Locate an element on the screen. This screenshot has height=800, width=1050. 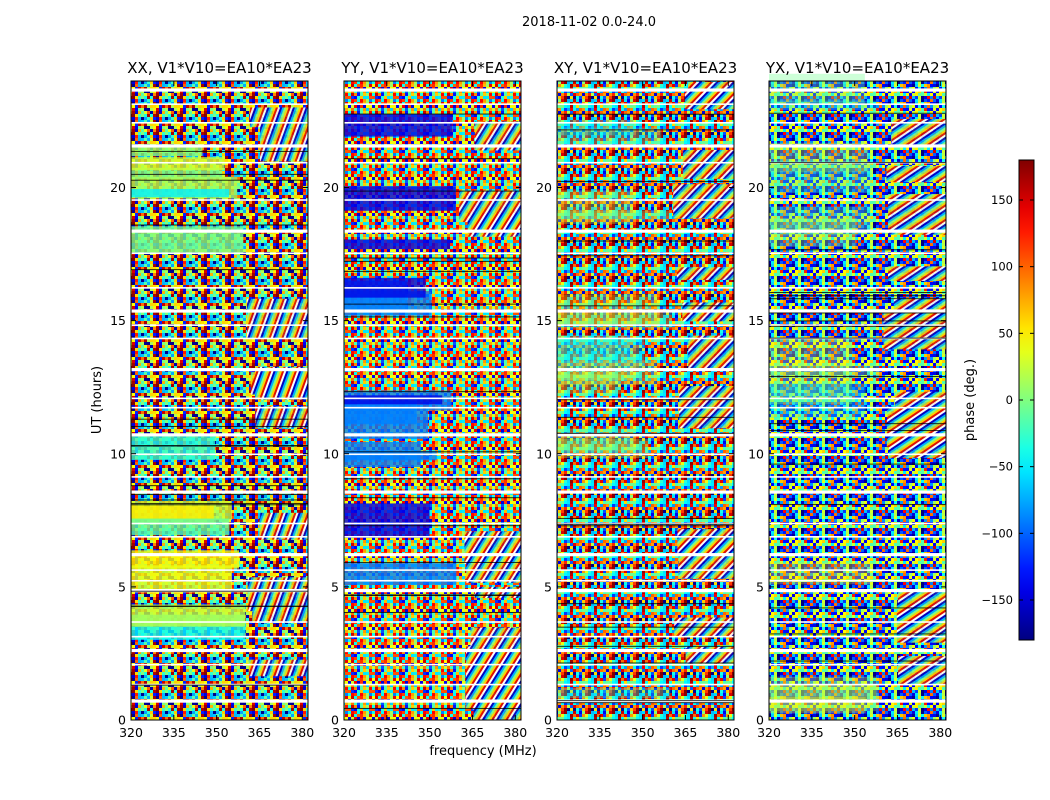
panel-title: YX, V1*V10=EA10*EA23 is located at coordinates (857, 68).